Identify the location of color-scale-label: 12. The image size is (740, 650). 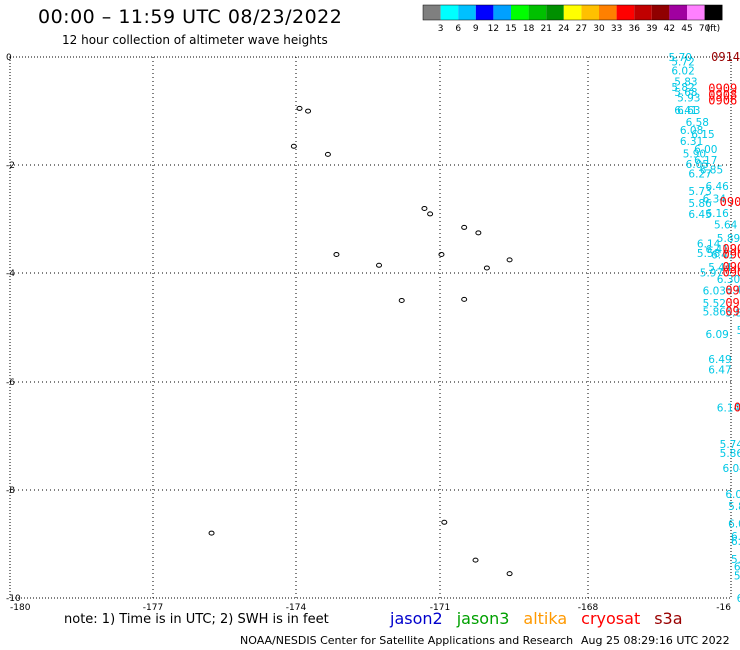
(493, 29).